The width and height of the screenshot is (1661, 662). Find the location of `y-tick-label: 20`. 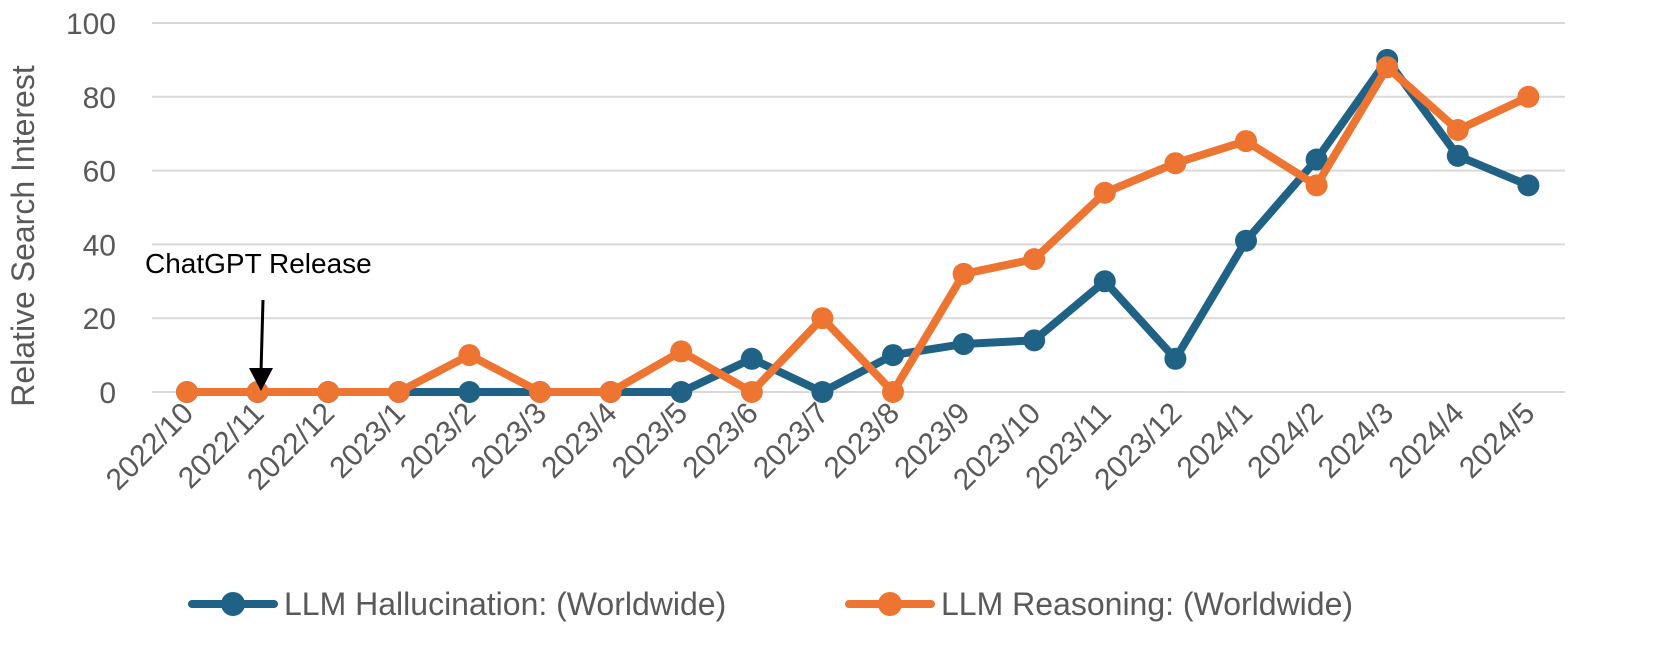

y-tick-label: 20 is located at coordinates (99, 319).